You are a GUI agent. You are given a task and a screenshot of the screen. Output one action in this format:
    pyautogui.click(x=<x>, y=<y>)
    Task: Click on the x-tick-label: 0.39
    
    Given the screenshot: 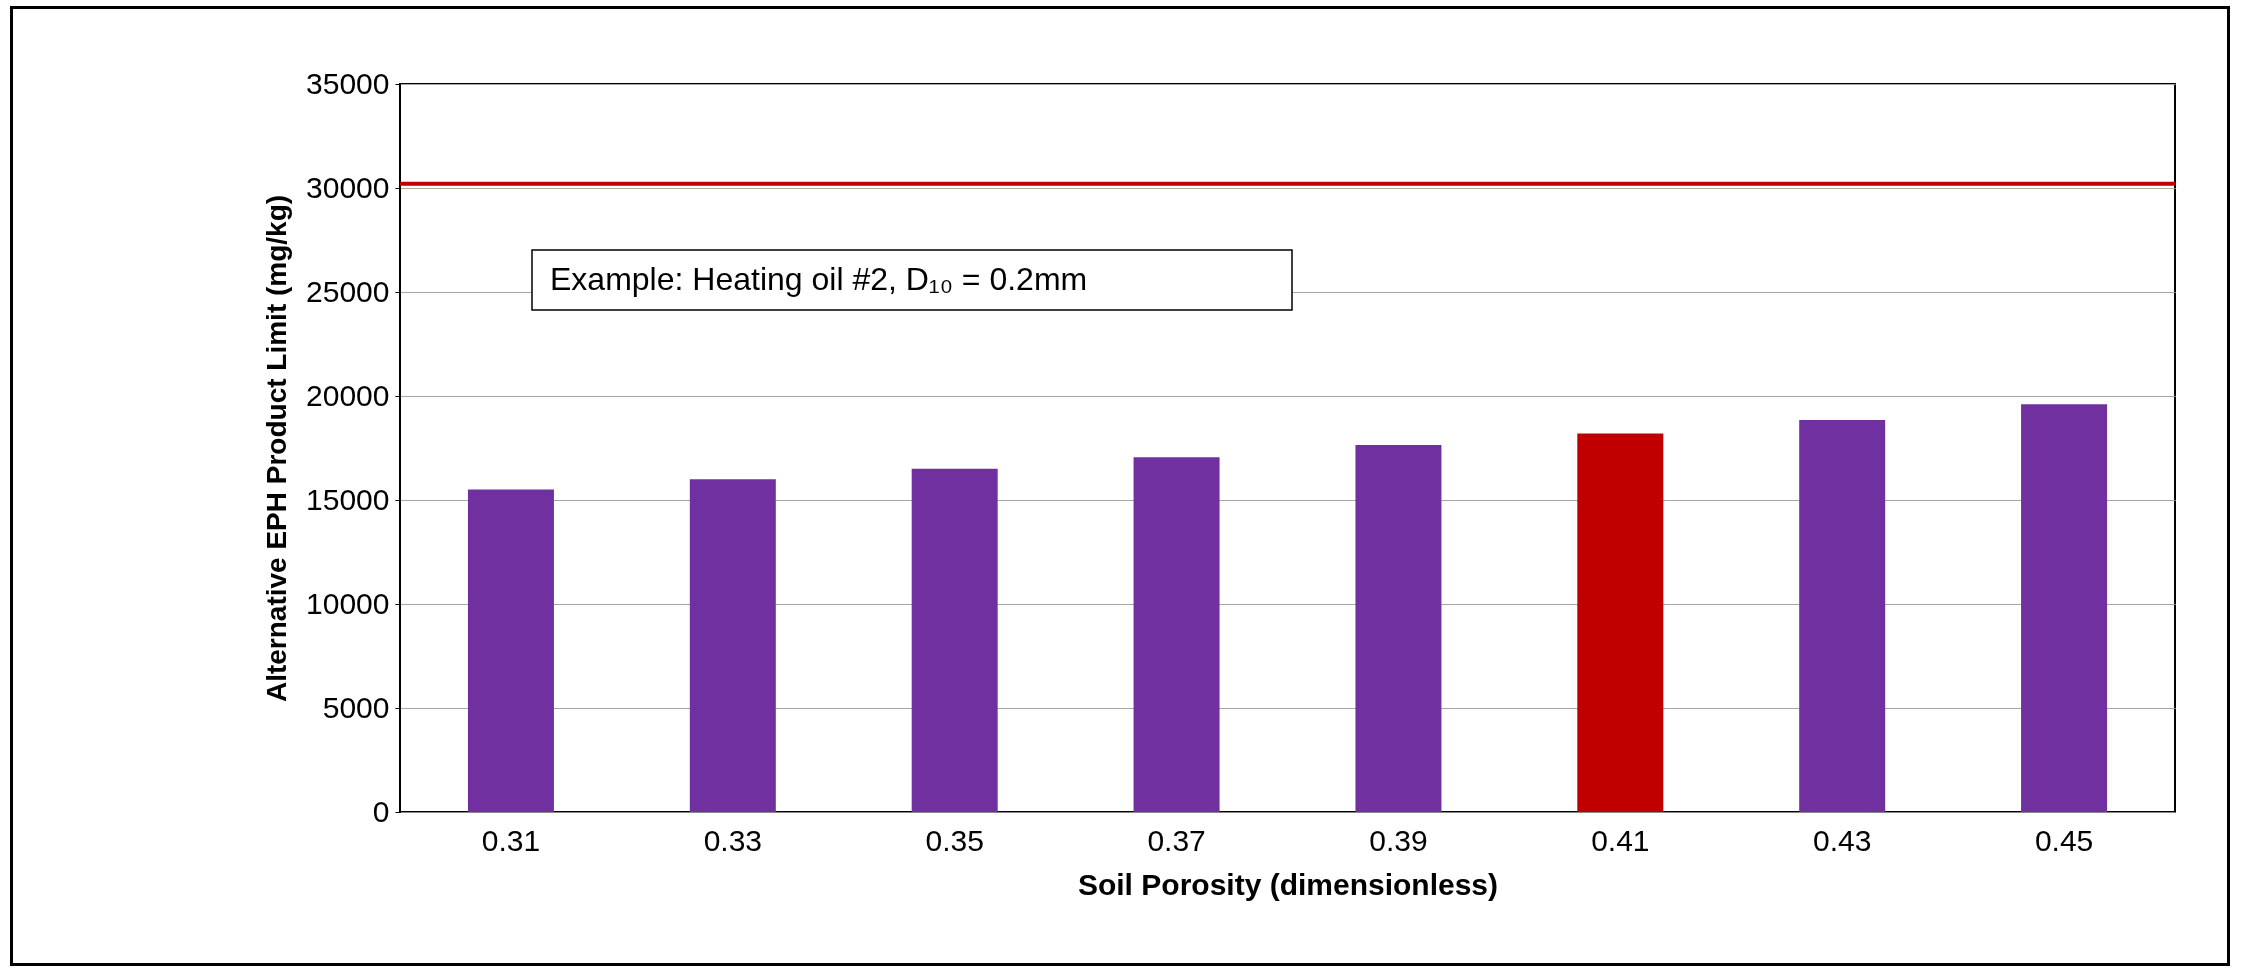 What is the action you would take?
    pyautogui.click(x=1398, y=840)
    